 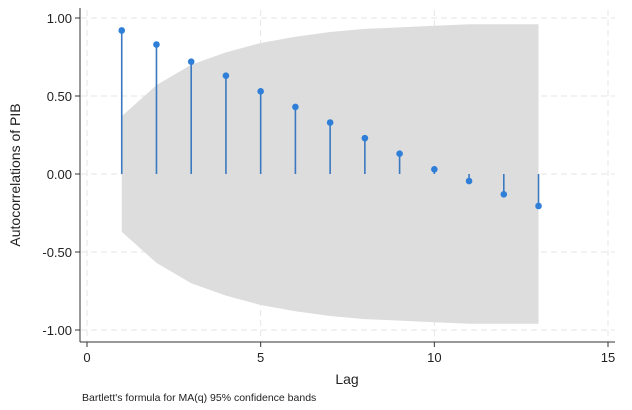 What do you see at coordinates (59, 96) in the screenshot?
I see `y-tick-label: 0.50` at bounding box center [59, 96].